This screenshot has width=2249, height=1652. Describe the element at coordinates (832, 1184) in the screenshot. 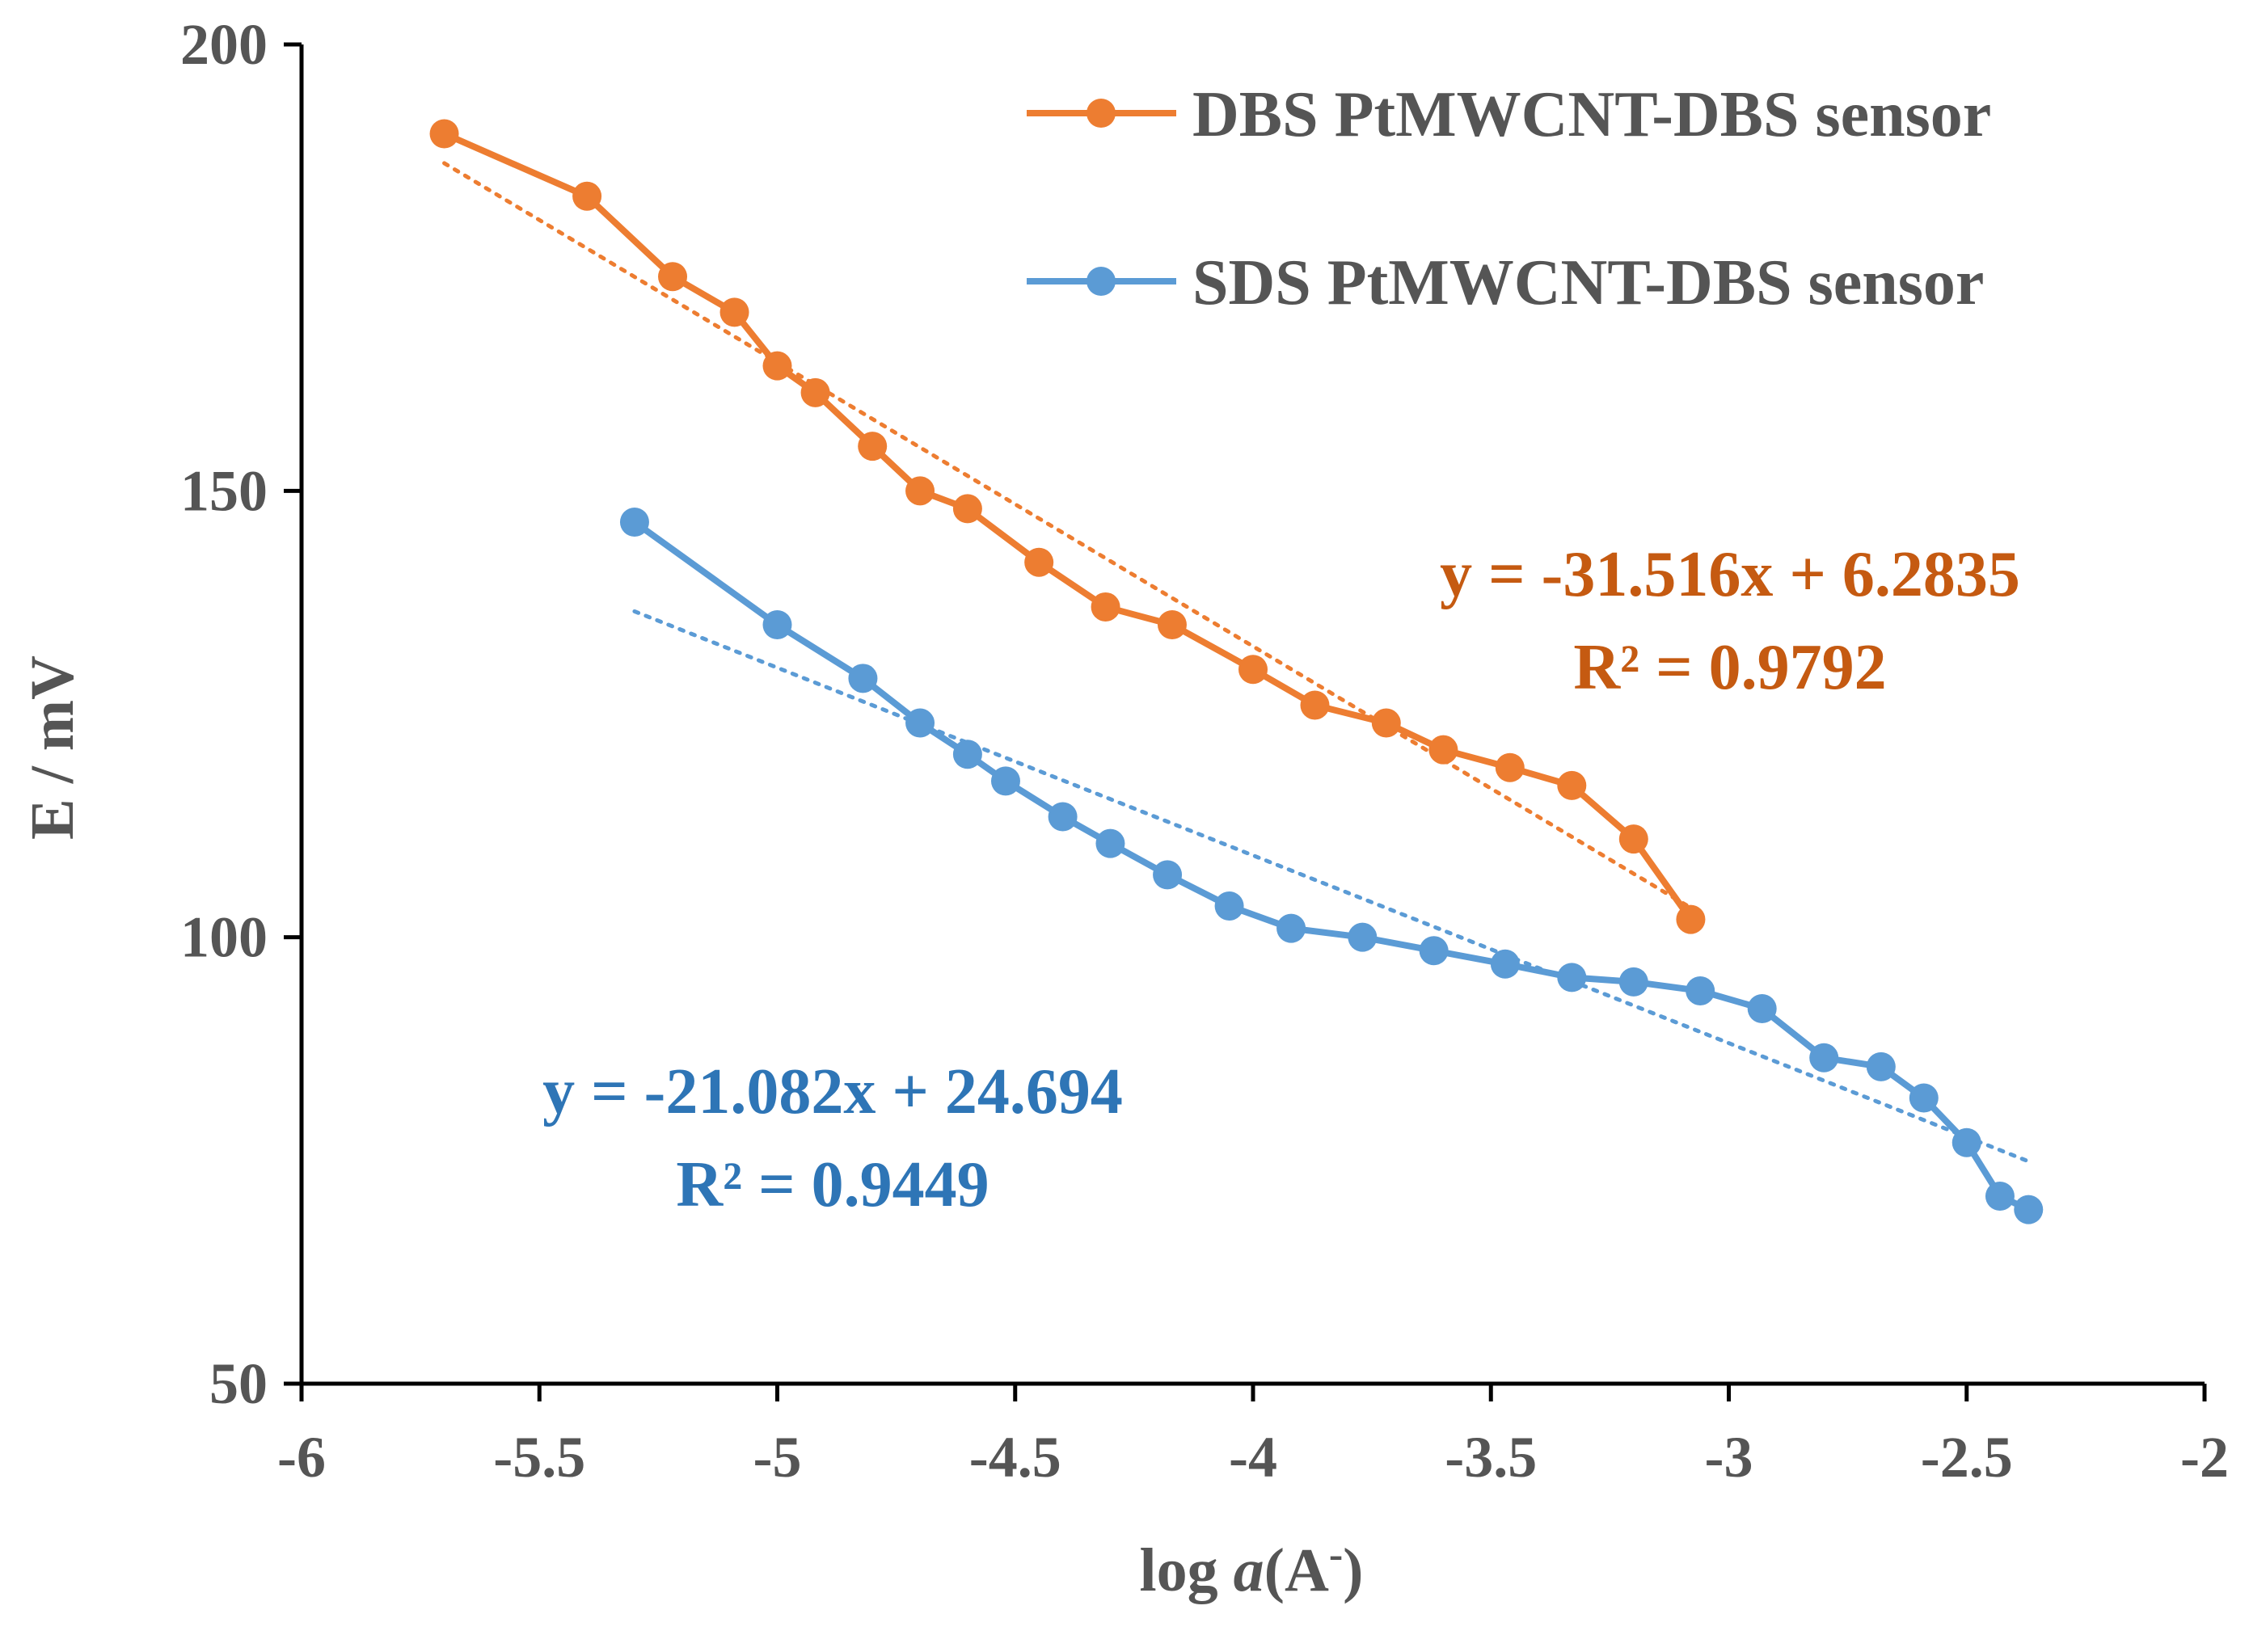

I see `sds-trendline-r2: R² = 0.9449` at that location.